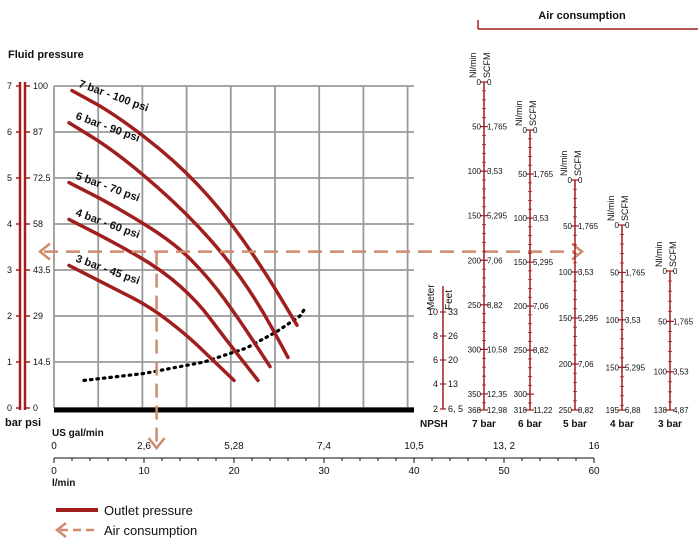 The width and height of the screenshot is (698, 542). Describe the element at coordinates (622, 424) in the screenshot. I see `air-scale-bar-label: 4 bar` at that location.